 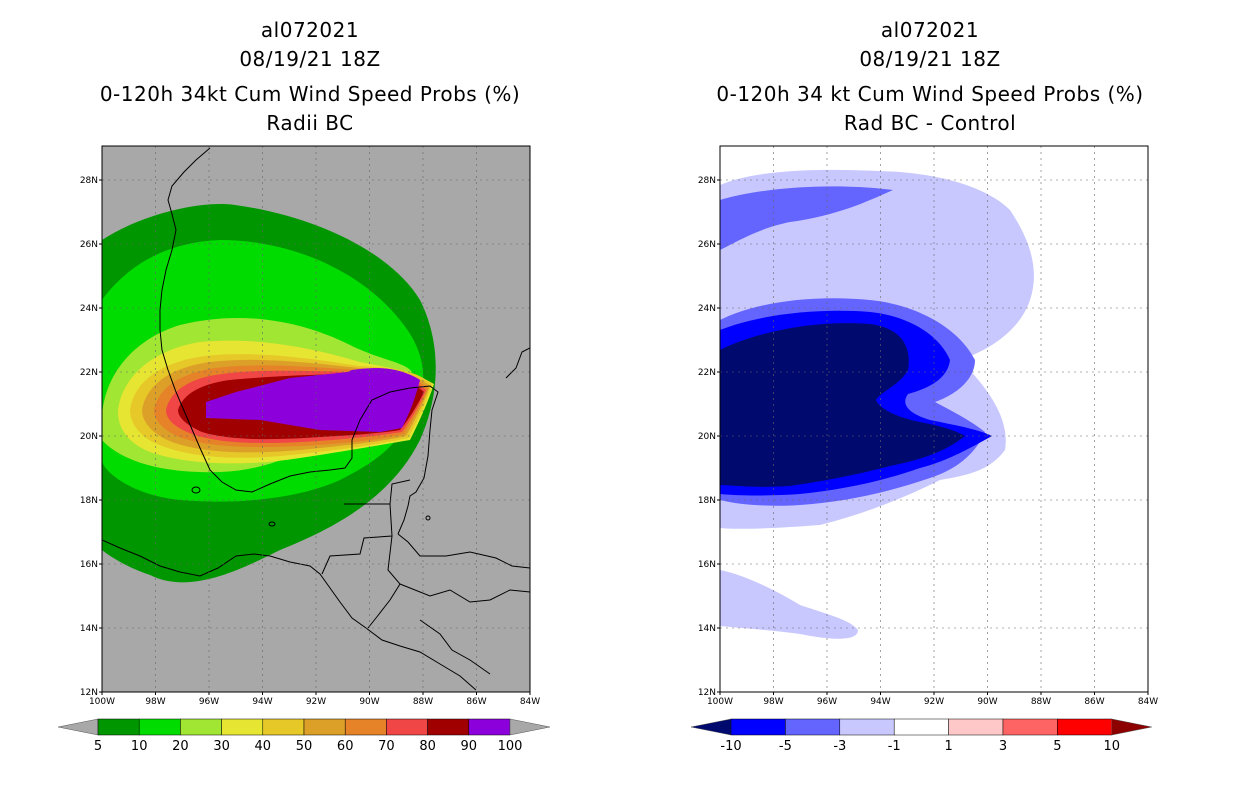 I want to click on colorbar-label: 30, so click(x=221, y=746).